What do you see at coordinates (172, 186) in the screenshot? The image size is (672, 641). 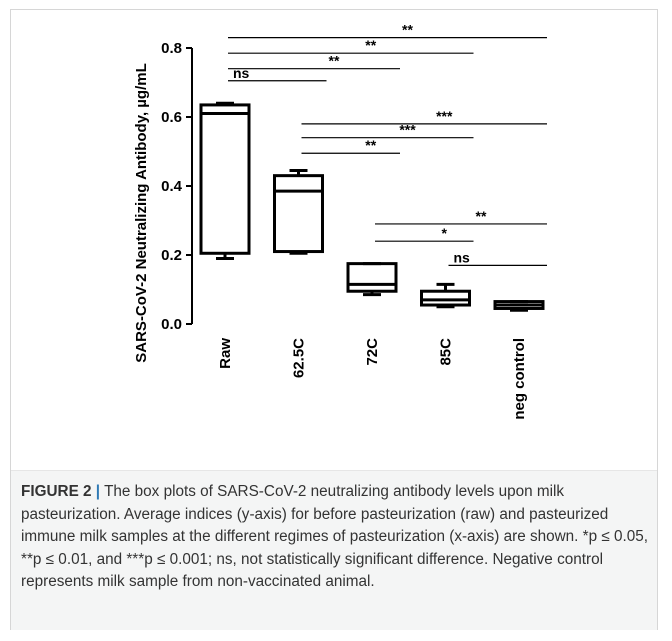 I see `y-tick-label: 0.4` at bounding box center [172, 186].